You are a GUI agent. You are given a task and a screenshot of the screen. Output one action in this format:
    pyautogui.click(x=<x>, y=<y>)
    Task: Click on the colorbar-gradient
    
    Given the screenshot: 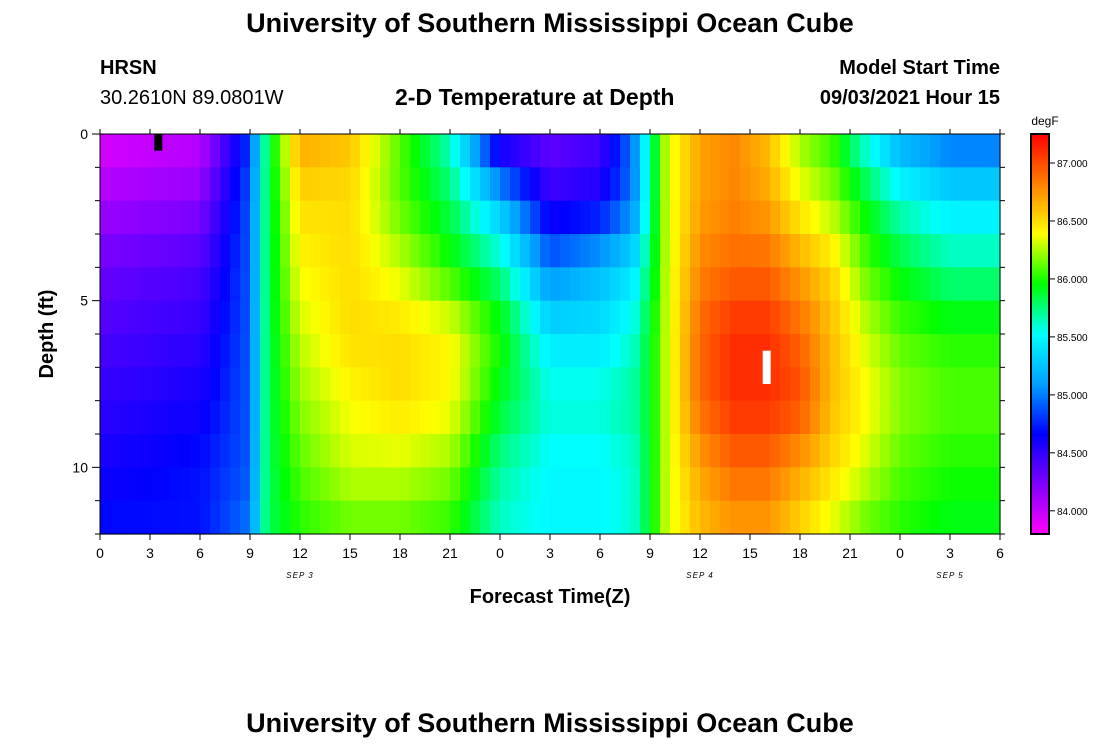 What is the action you would take?
    pyautogui.click(x=1040, y=334)
    